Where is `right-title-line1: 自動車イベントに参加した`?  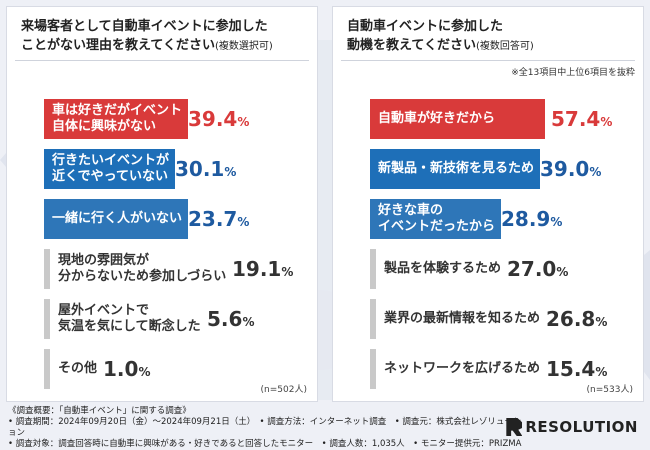
right-title-line1: 自動車イベントに参加した is located at coordinates (425, 26).